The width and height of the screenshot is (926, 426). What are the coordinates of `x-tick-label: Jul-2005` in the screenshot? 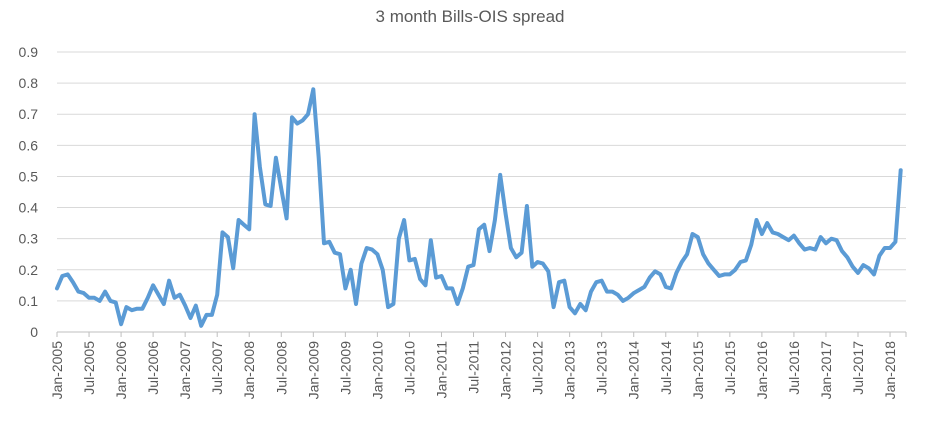 It's located at (89, 368).